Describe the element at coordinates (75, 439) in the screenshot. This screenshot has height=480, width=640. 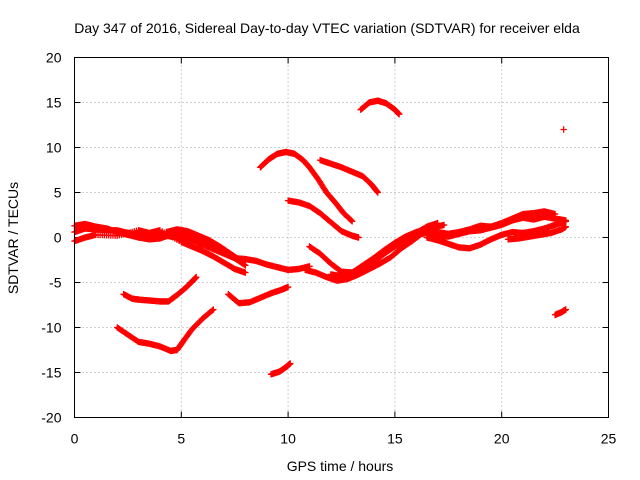
I see `x-tick-label: 0` at that location.